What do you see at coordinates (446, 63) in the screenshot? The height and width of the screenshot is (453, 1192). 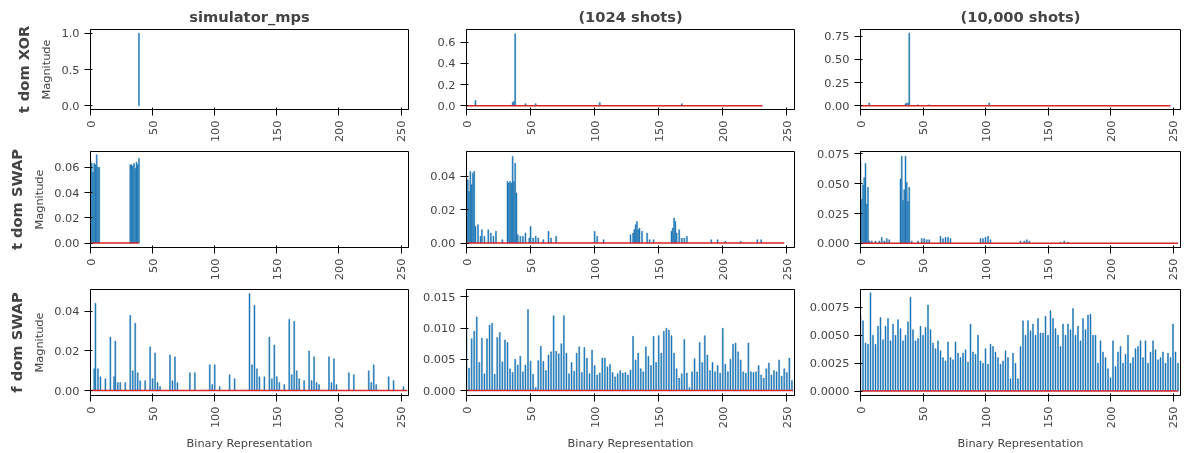 I see `y-tick-label: 0.4` at bounding box center [446, 63].